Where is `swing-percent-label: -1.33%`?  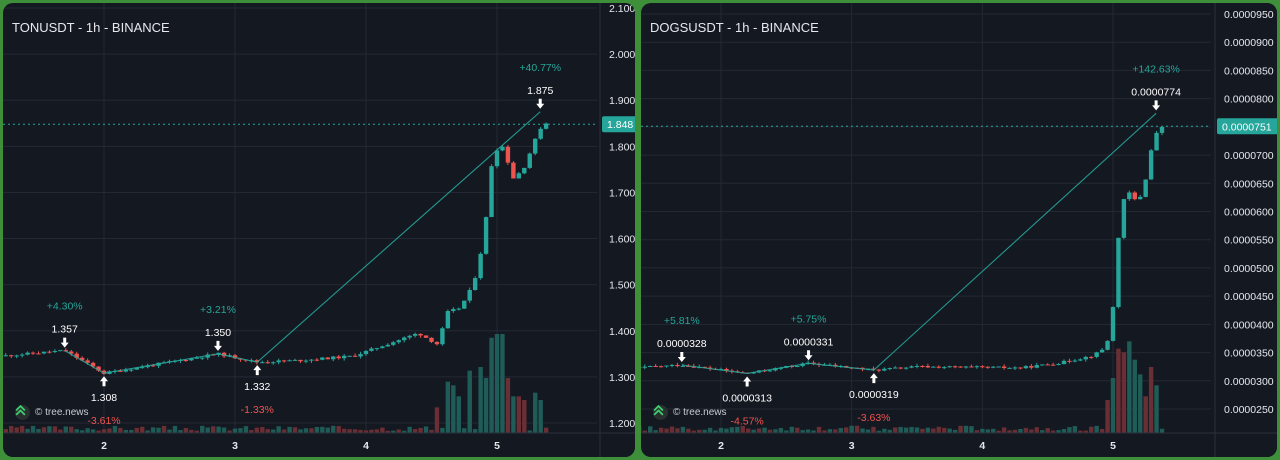
swing-percent-label: -1.33% is located at coordinates (257, 410).